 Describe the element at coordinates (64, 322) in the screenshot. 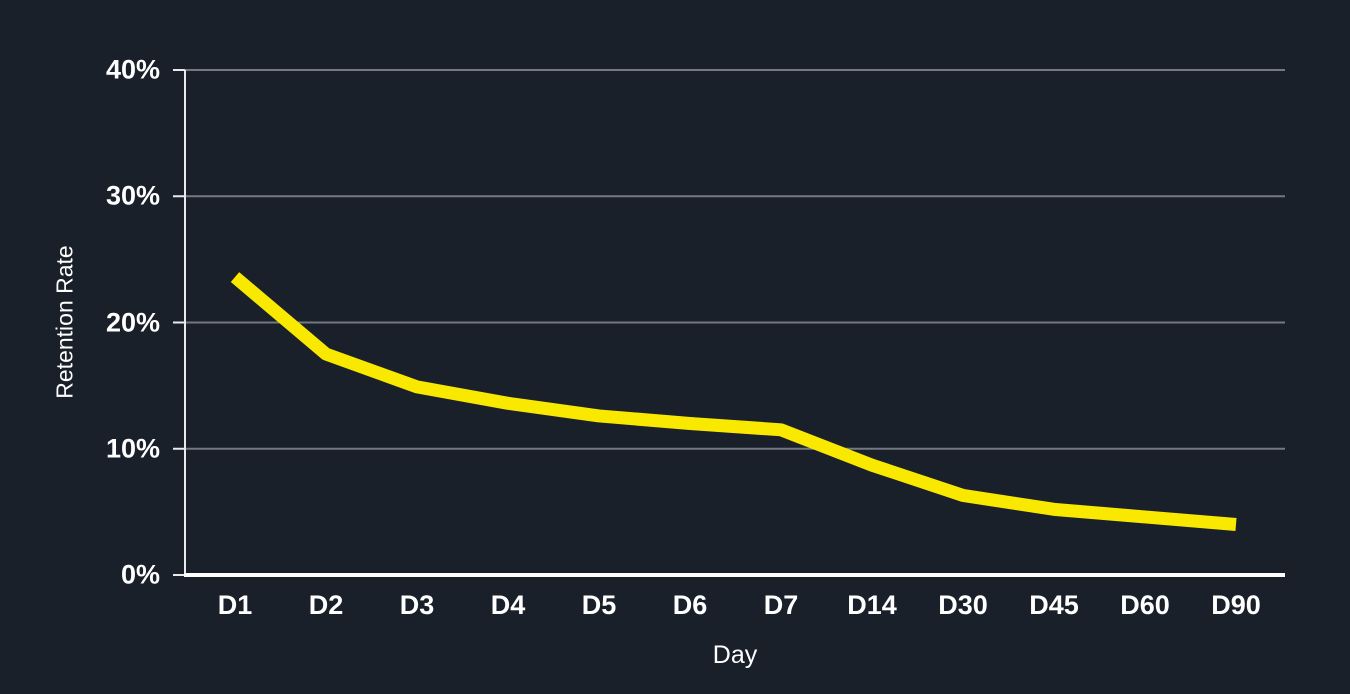

I see `y-axis-title: Retention Rate` at that location.